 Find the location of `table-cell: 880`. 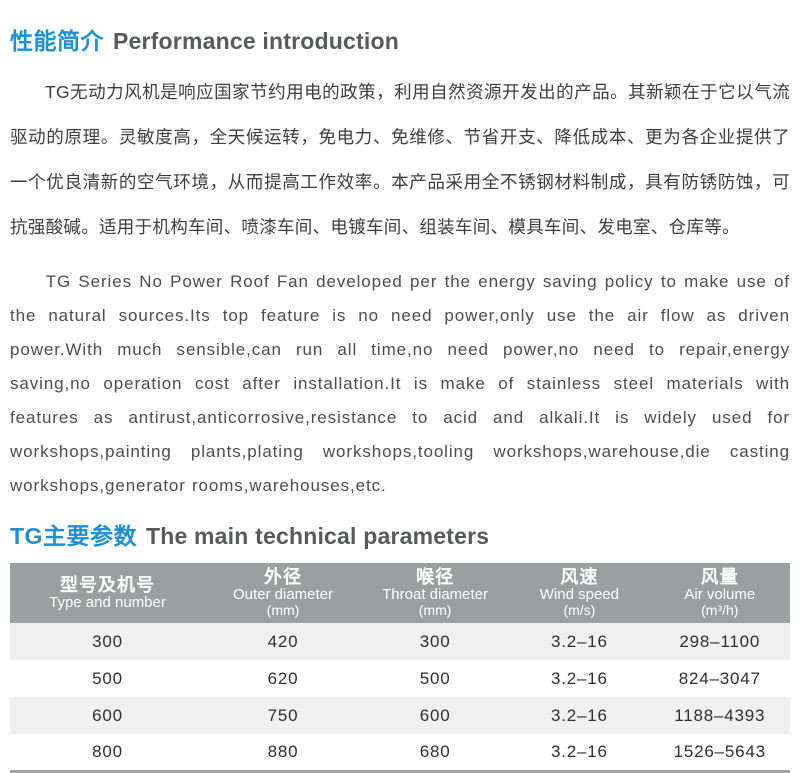

table-cell: 880 is located at coordinates (283, 751).